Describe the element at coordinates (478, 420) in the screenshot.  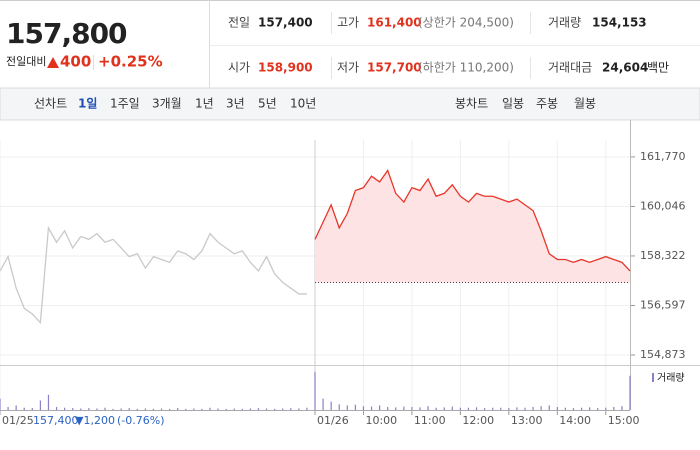
I see `x-tick-label: 12:00` at that location.